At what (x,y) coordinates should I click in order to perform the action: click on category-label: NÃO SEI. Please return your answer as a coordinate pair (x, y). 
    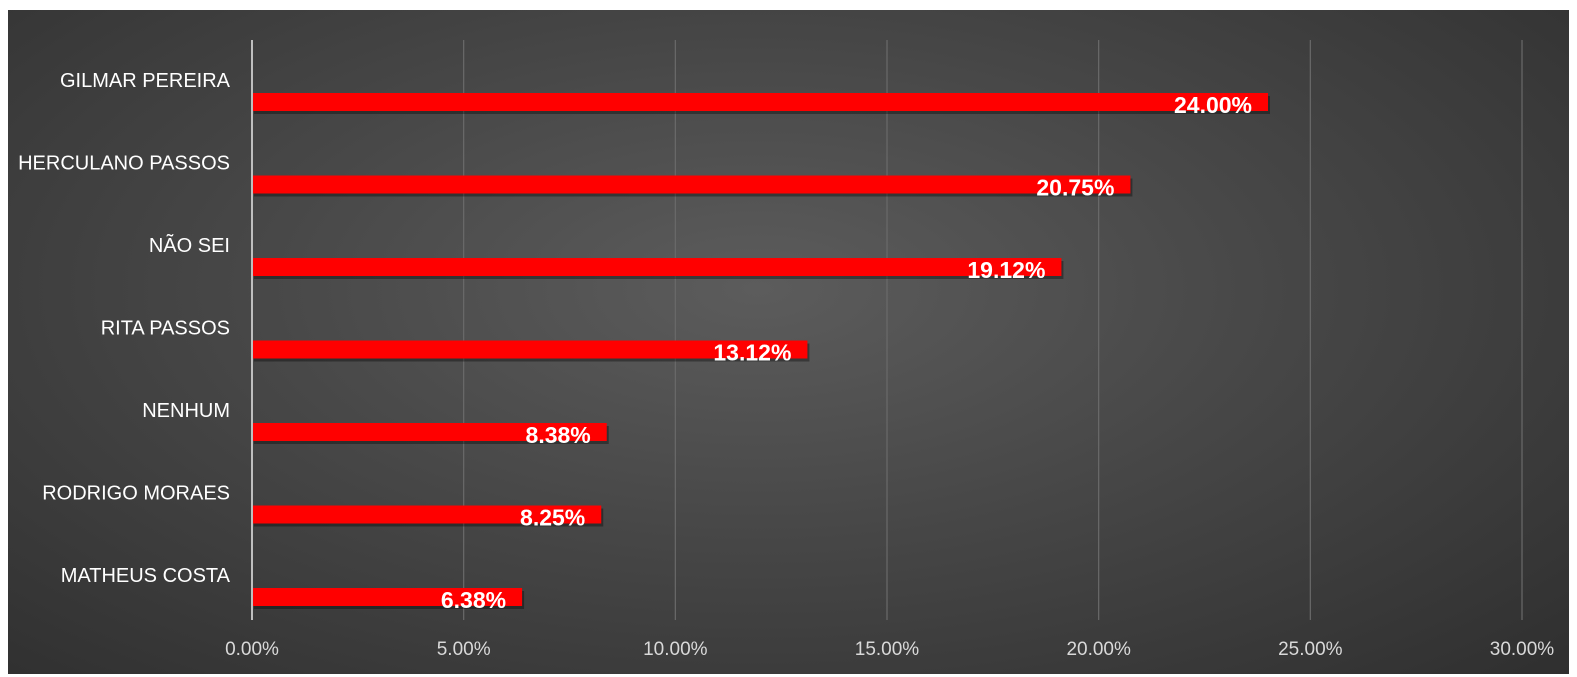
    Looking at the image, I should click on (189, 245).